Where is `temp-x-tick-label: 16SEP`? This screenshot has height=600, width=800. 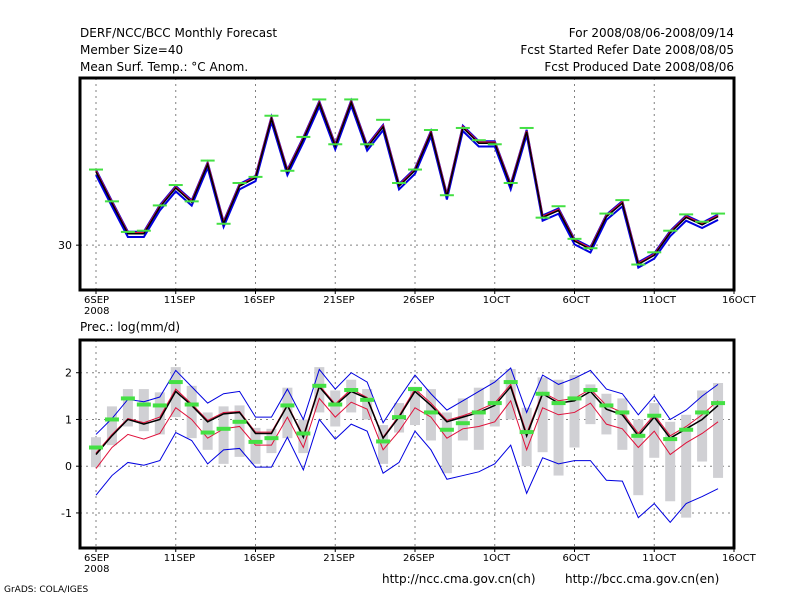
temp-x-tick-label: 16SEP is located at coordinates (259, 300).